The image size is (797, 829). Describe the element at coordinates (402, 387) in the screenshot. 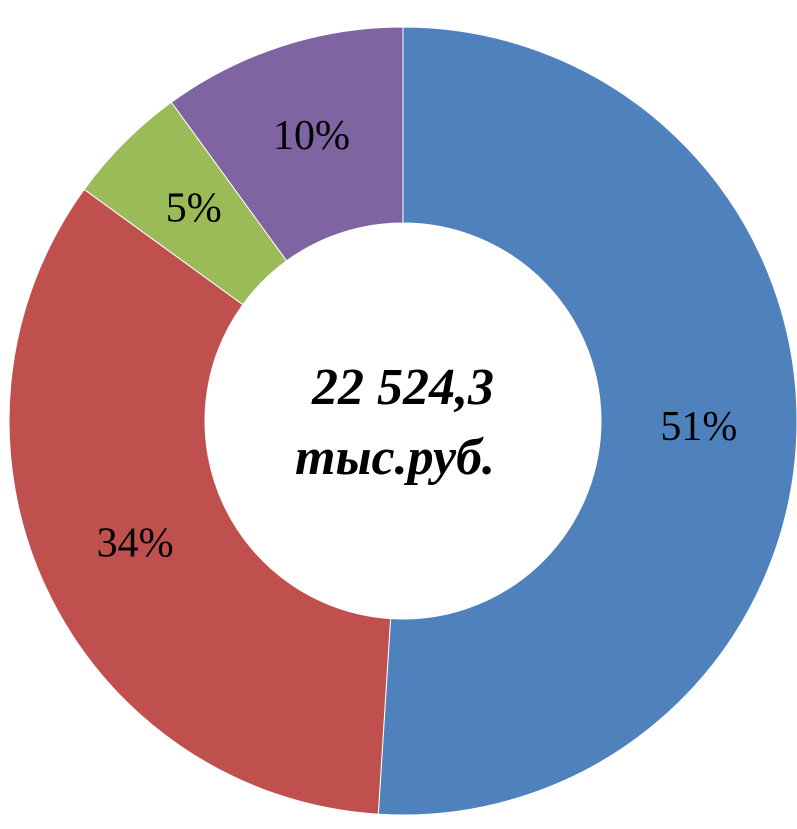

I see `center-label: 22 524,3` at that location.